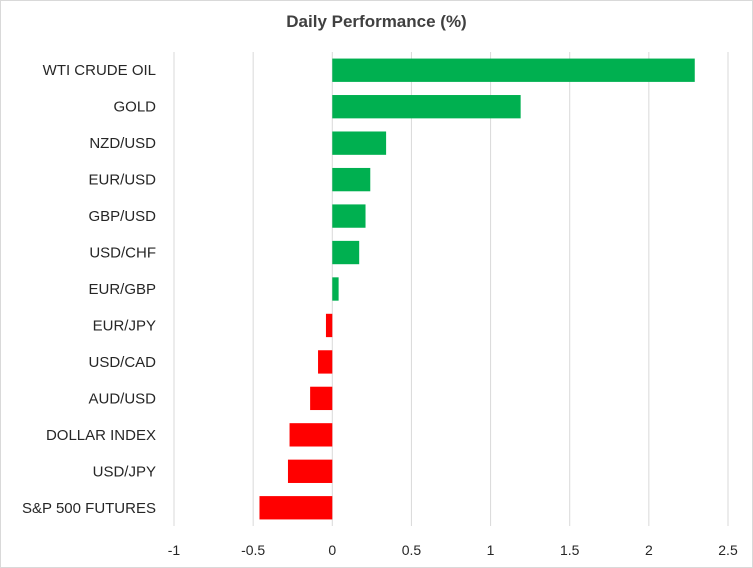 This screenshot has height=568, width=753. Describe the element at coordinates (122, 143) in the screenshot. I see `category-label: NZD/USD` at that location.